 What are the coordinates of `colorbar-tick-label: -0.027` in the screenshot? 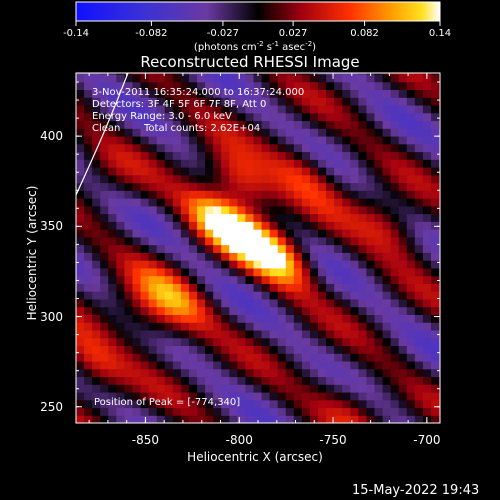 It's located at (223, 33).